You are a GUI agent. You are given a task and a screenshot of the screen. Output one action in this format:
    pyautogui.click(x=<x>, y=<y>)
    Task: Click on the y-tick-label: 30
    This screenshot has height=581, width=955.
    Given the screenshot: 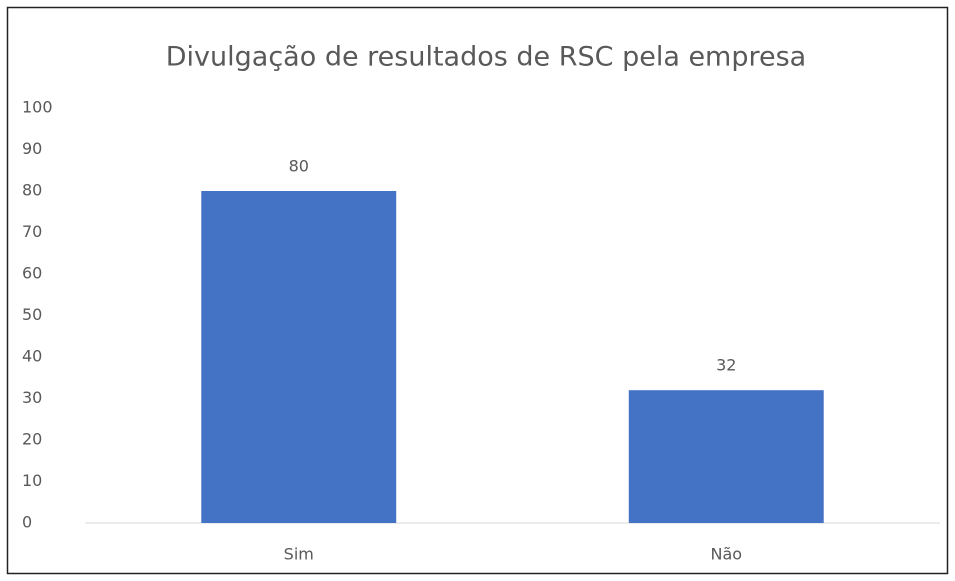 What is the action you would take?
    pyautogui.click(x=32, y=397)
    